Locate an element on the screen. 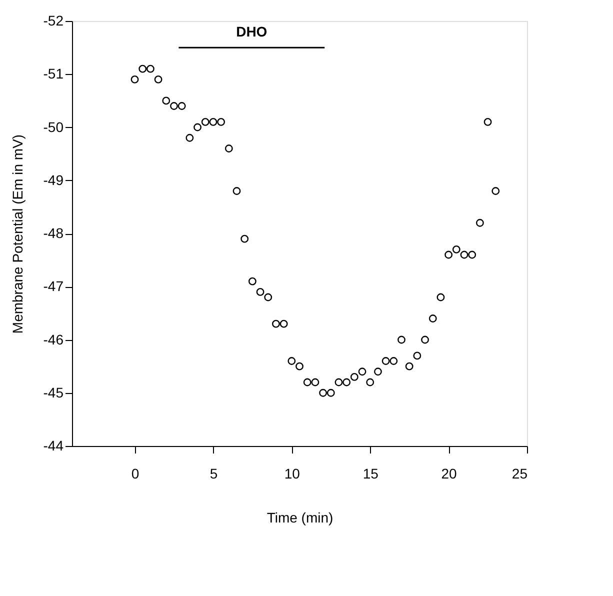 The width and height of the screenshot is (613, 596). y-tick-label: -45 is located at coordinates (53, 392).